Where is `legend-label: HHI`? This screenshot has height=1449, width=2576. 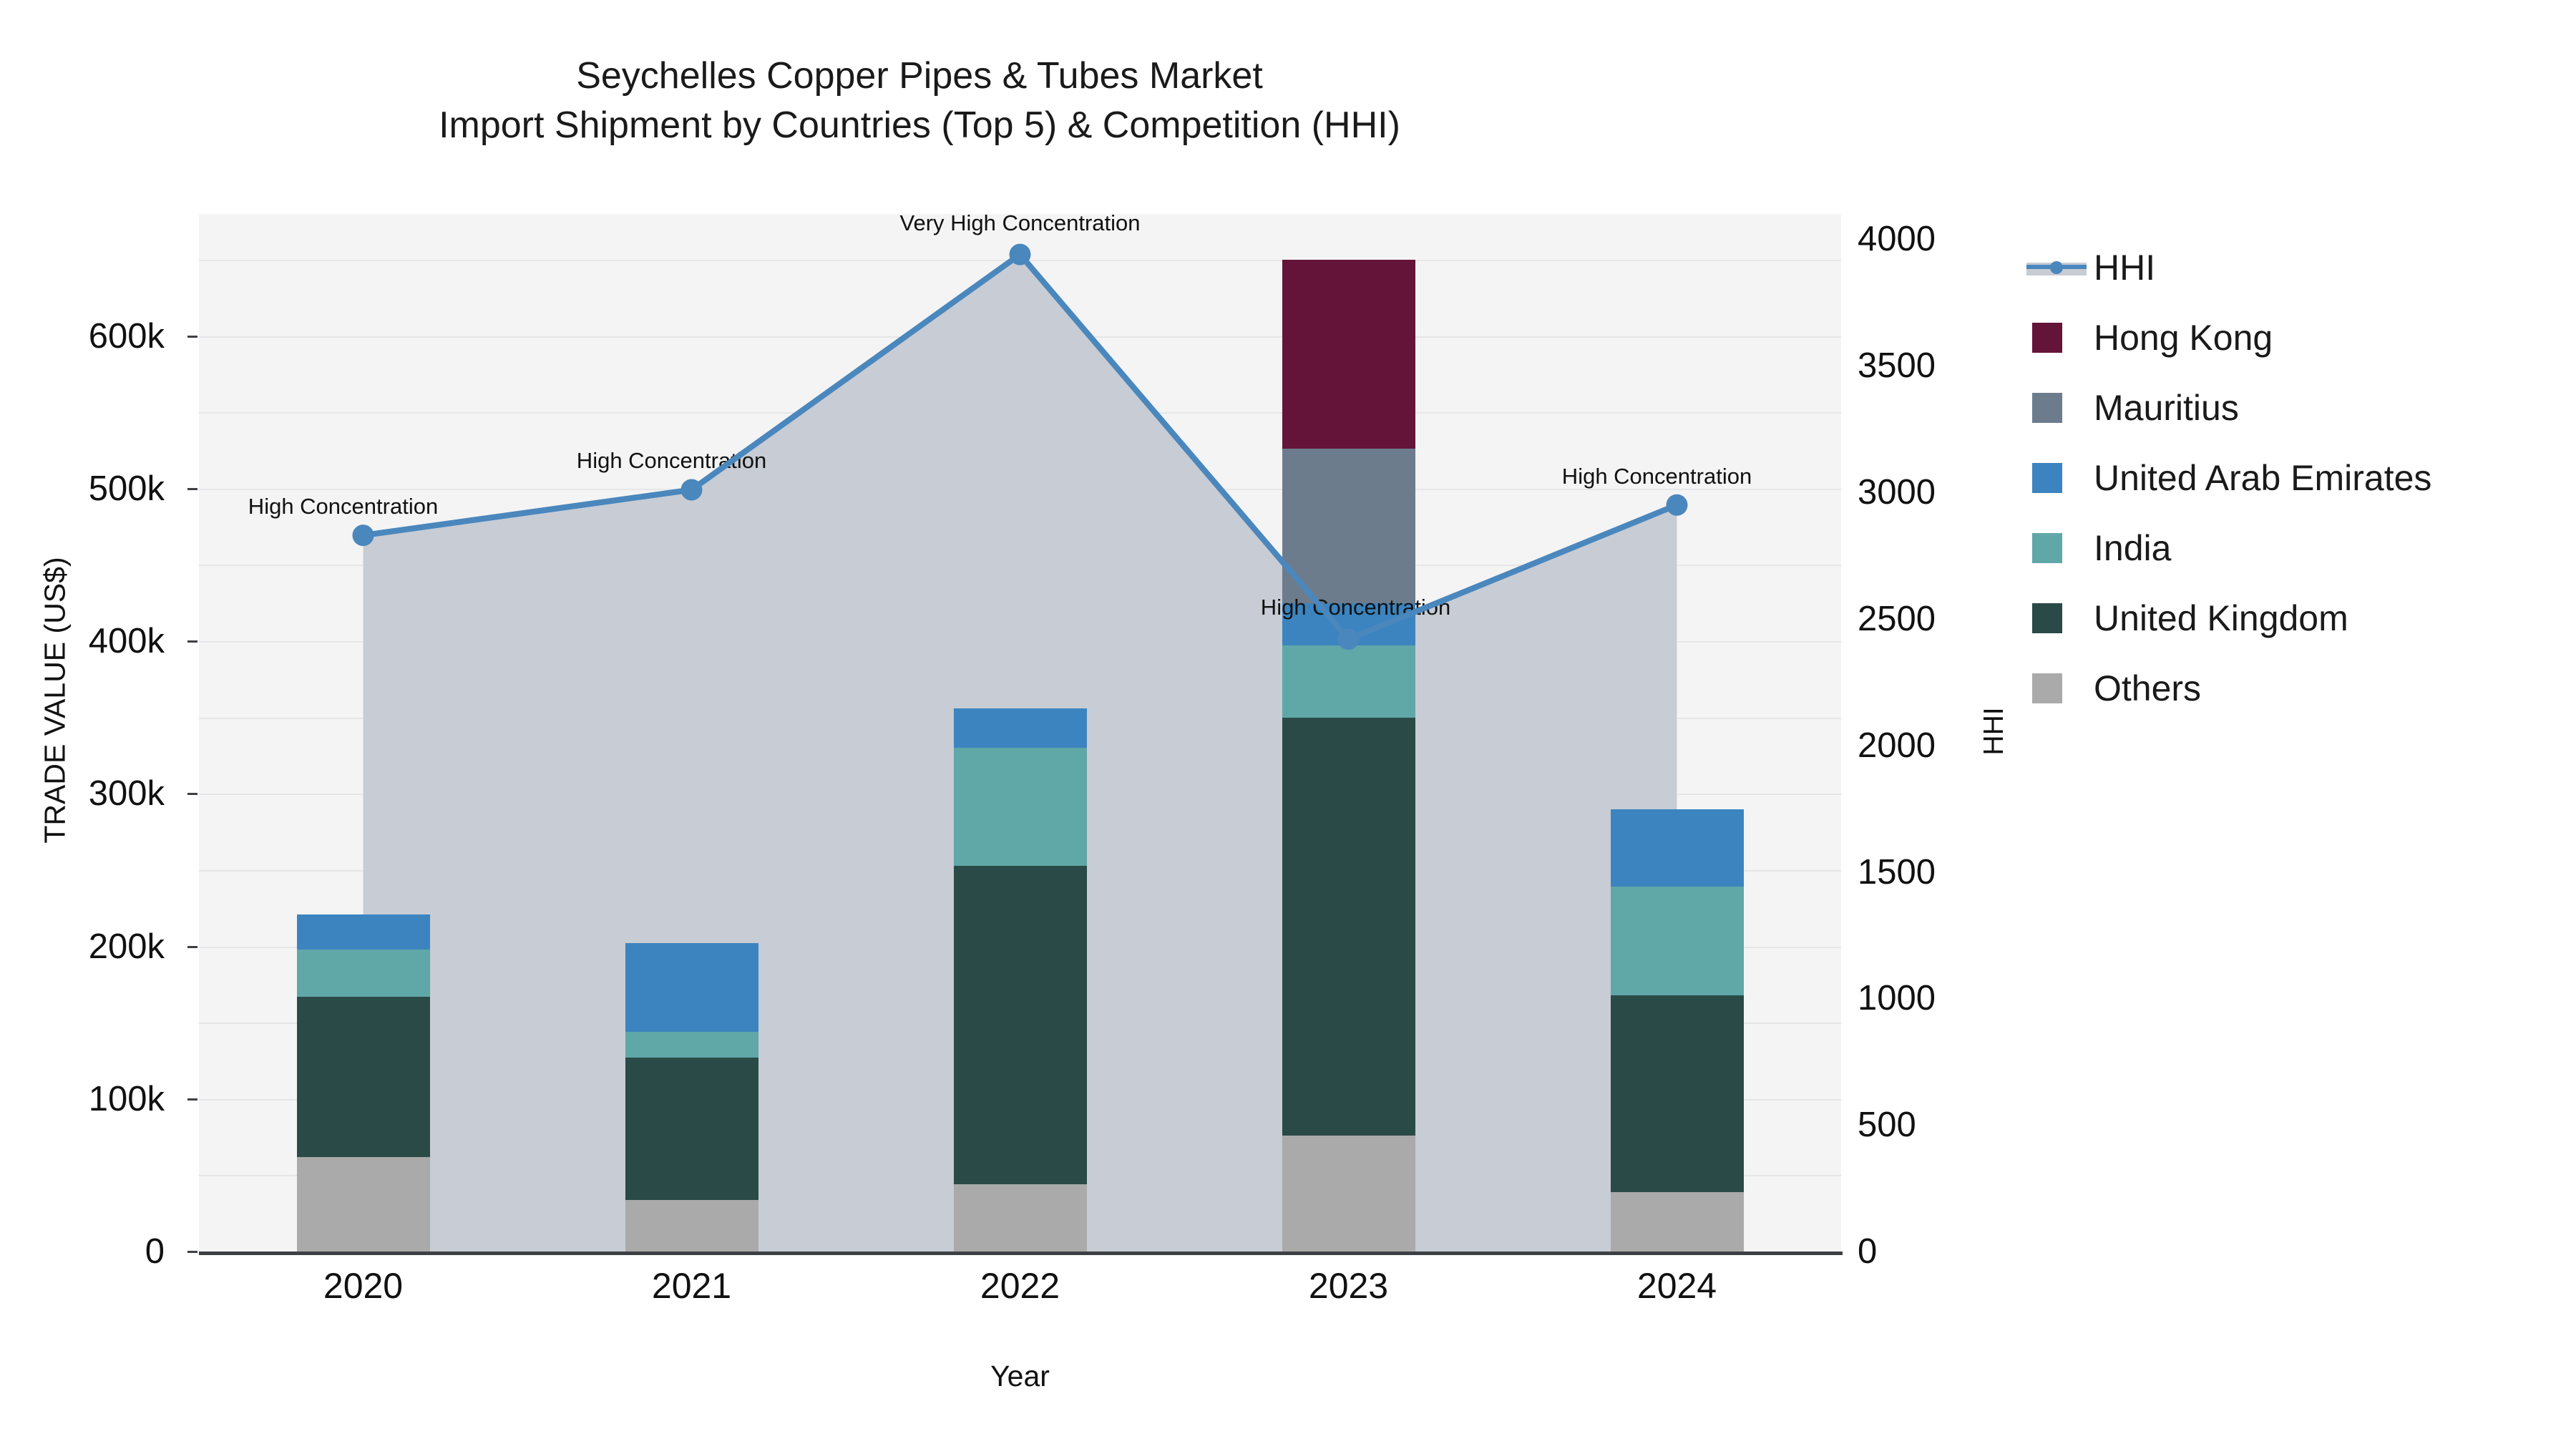
legend-label: HHI is located at coordinates (2125, 268).